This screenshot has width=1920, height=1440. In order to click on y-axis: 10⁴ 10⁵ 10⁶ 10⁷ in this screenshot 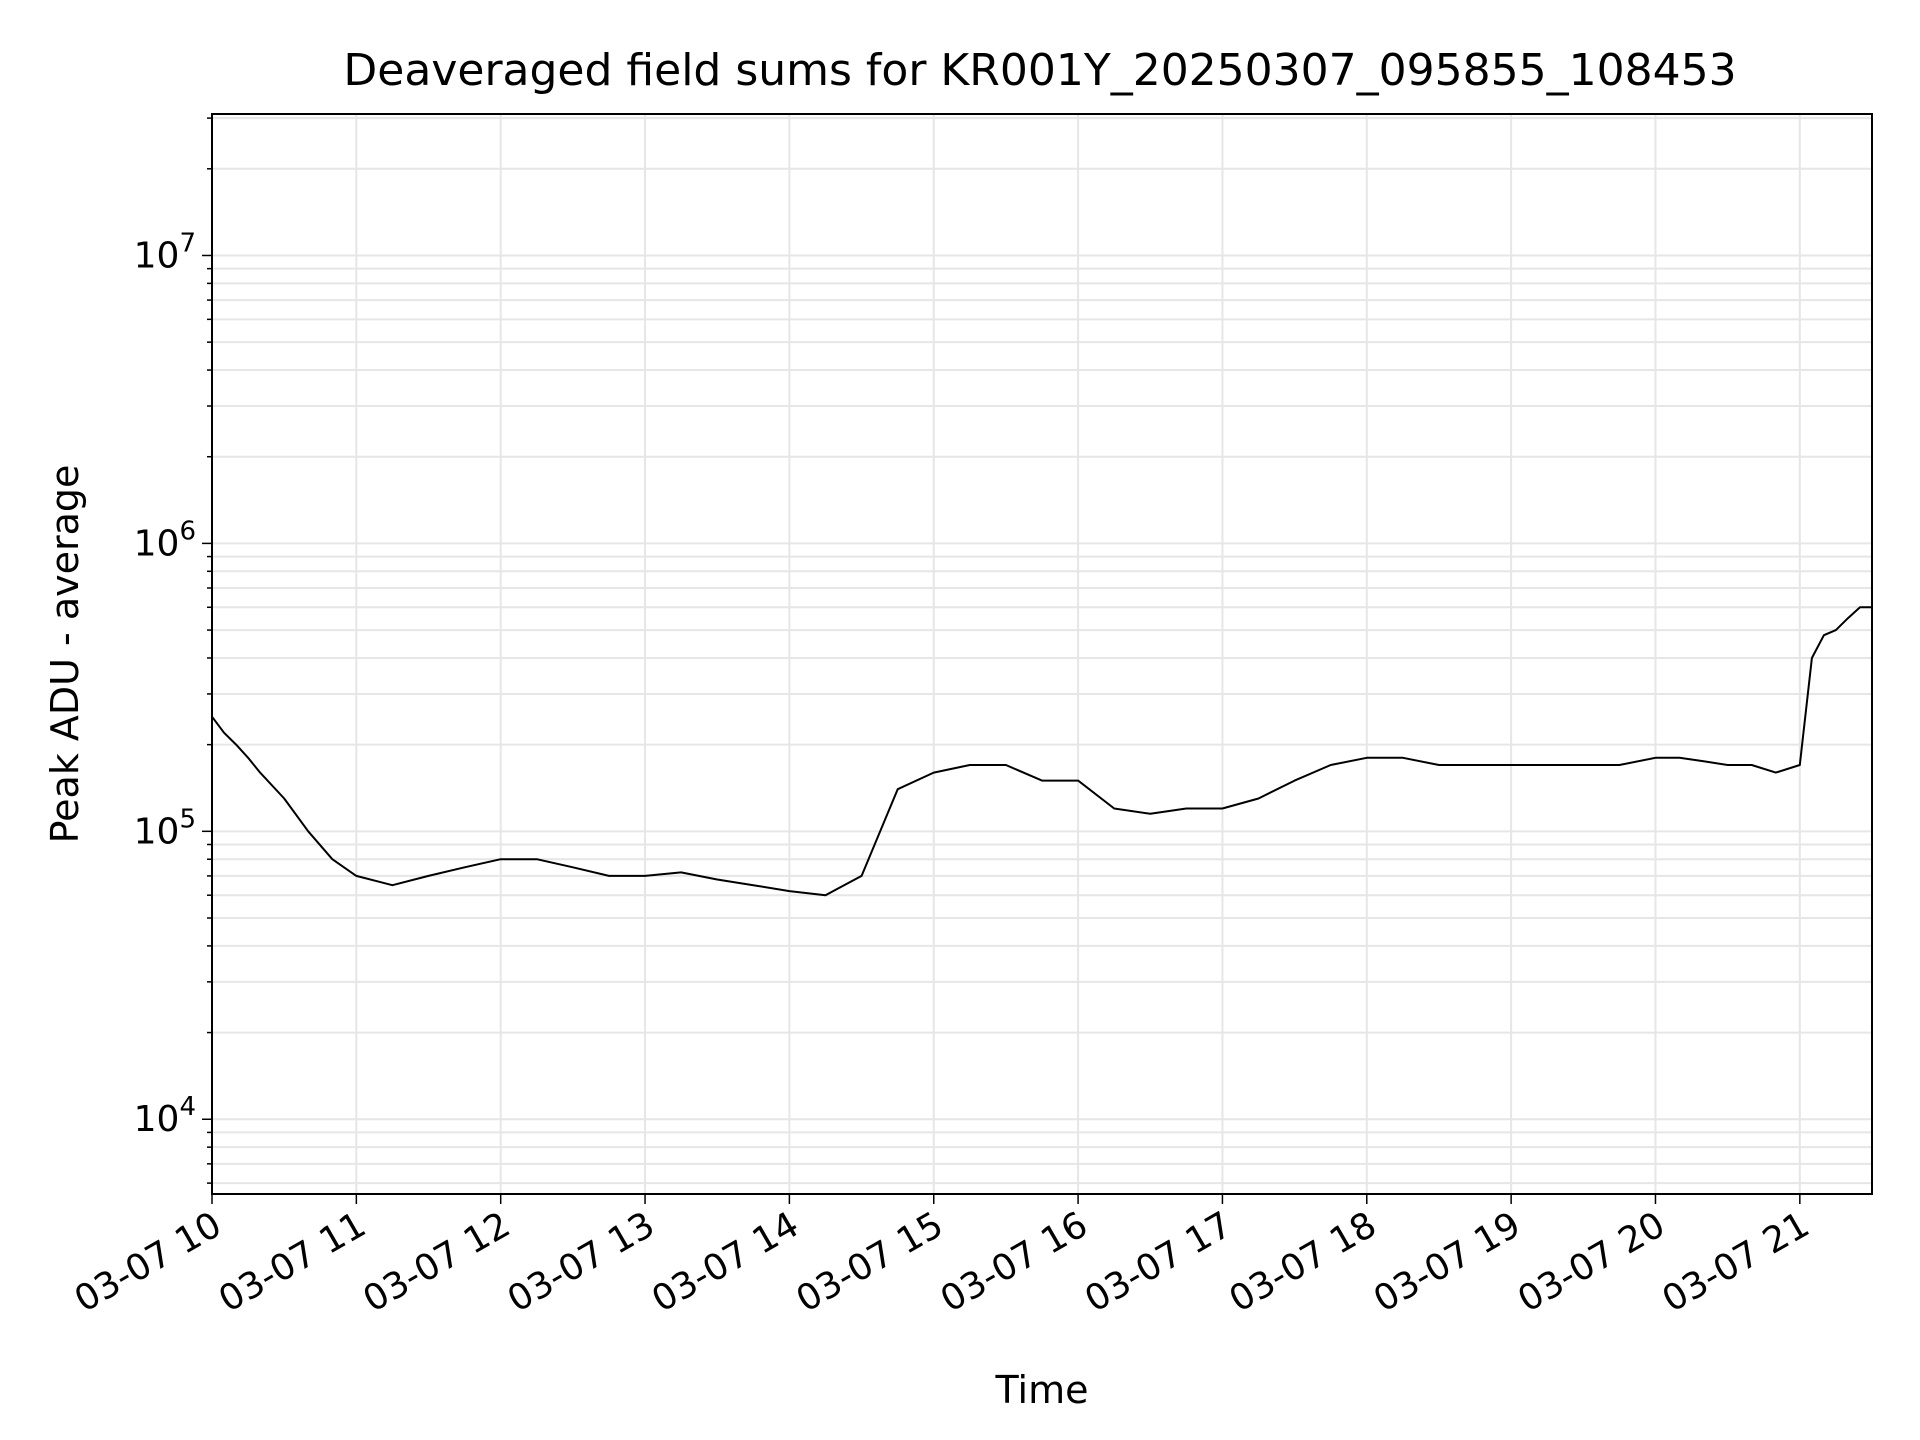, I will do `click(173, 650)`.